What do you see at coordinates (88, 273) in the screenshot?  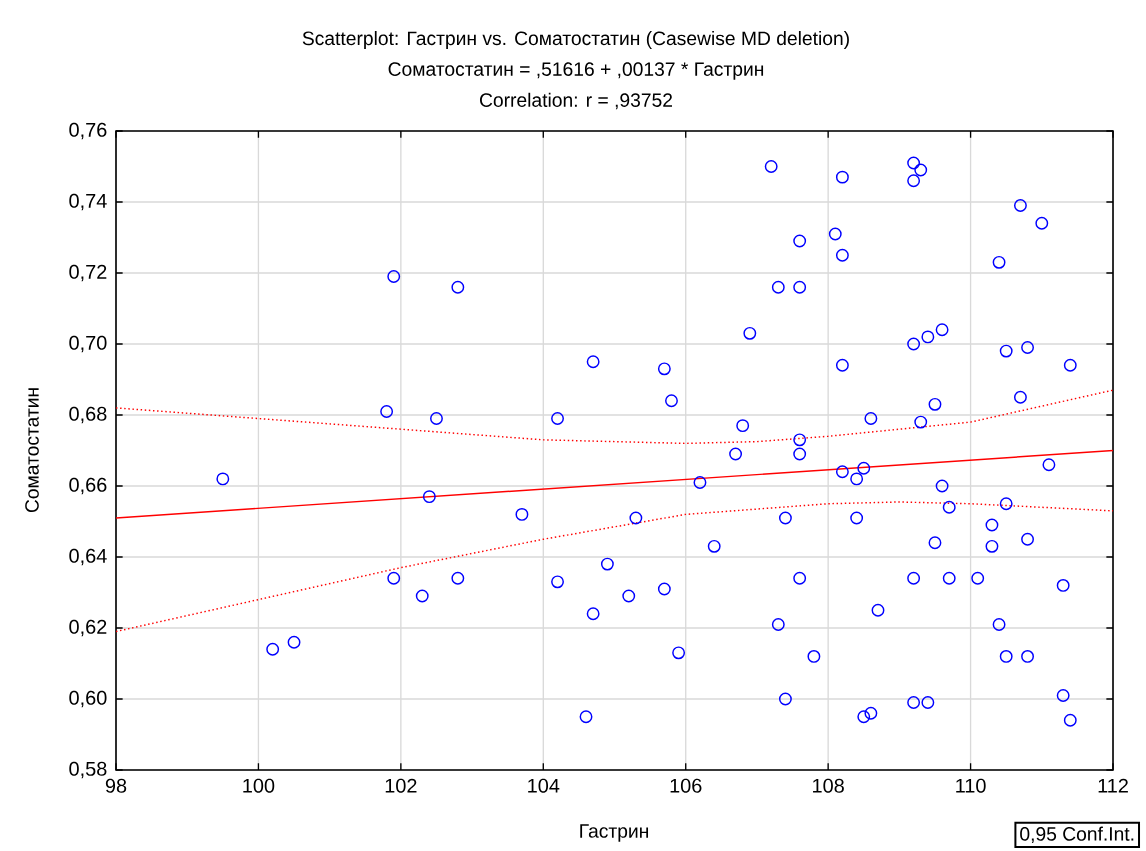 I see `y-tick-label: 0,72` at bounding box center [88, 273].